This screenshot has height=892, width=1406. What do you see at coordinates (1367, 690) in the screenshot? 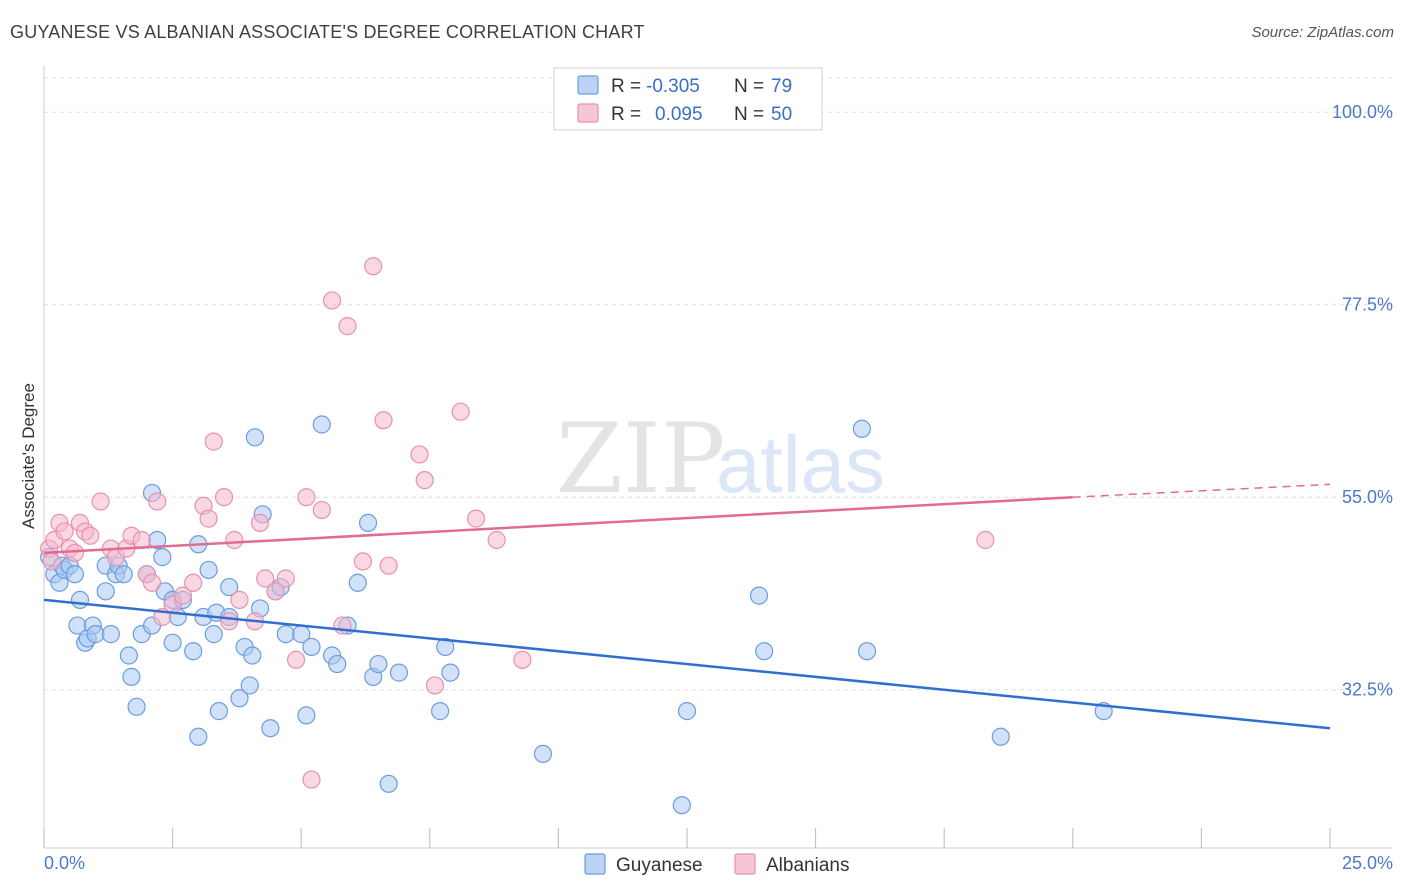
I see `y-tick-label: 32.5%` at bounding box center [1367, 690].